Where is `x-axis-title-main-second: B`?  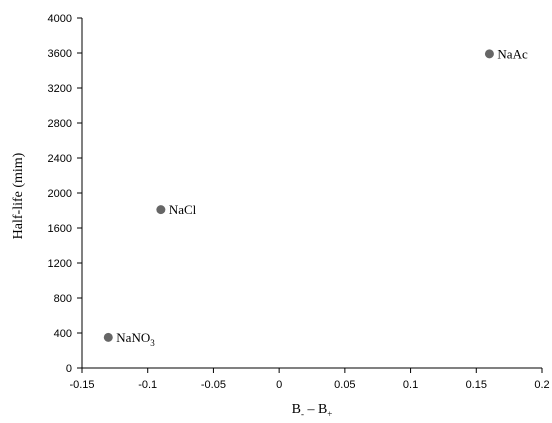
x-axis-title-main-second: B is located at coordinates (322, 409).